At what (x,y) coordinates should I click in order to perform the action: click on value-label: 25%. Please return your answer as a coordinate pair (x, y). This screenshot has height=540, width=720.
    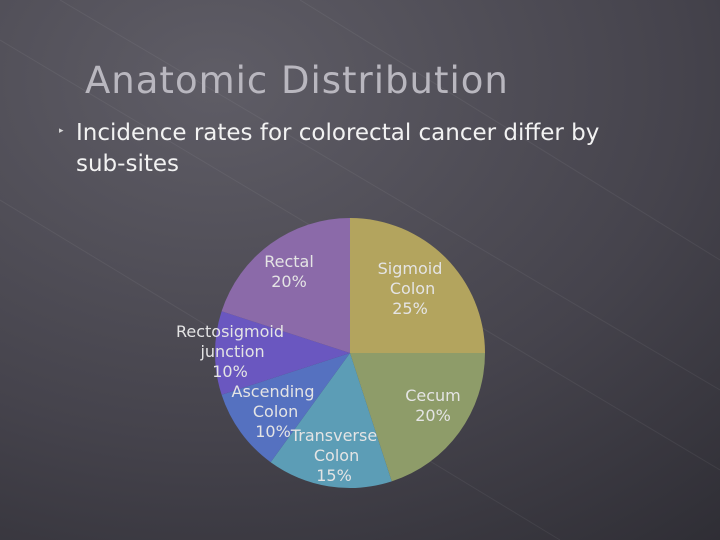
    Looking at the image, I should click on (410, 308).